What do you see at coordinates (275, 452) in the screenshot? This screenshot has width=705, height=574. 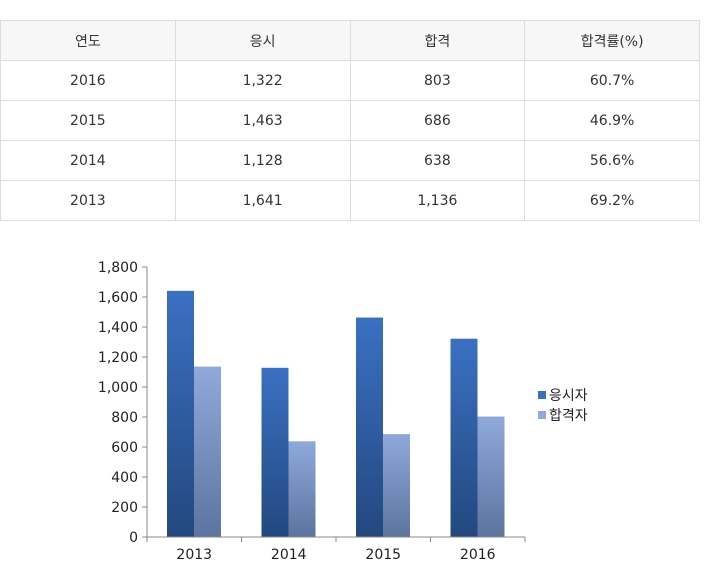 I see `bar-applicants-2014` at bounding box center [275, 452].